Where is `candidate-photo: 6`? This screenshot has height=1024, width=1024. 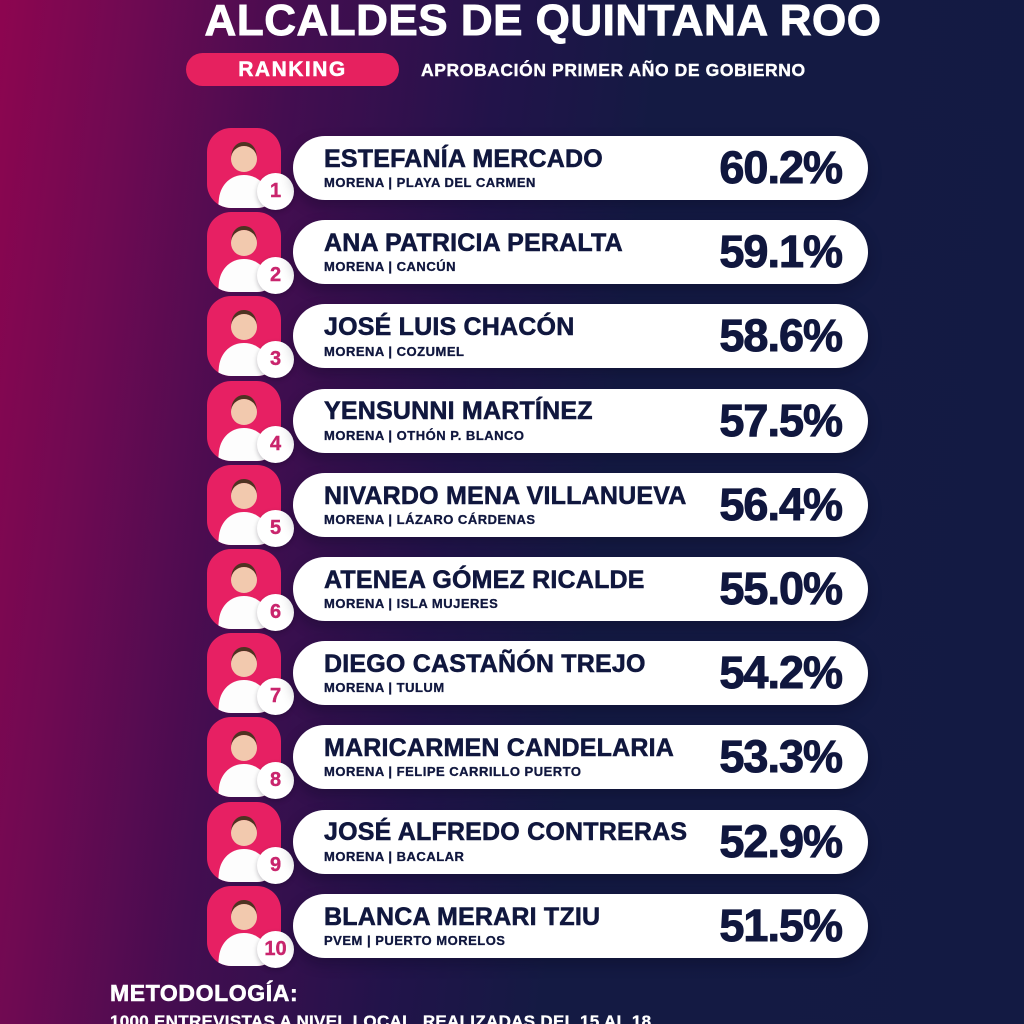
candidate-photo: 6 is located at coordinates (250, 589).